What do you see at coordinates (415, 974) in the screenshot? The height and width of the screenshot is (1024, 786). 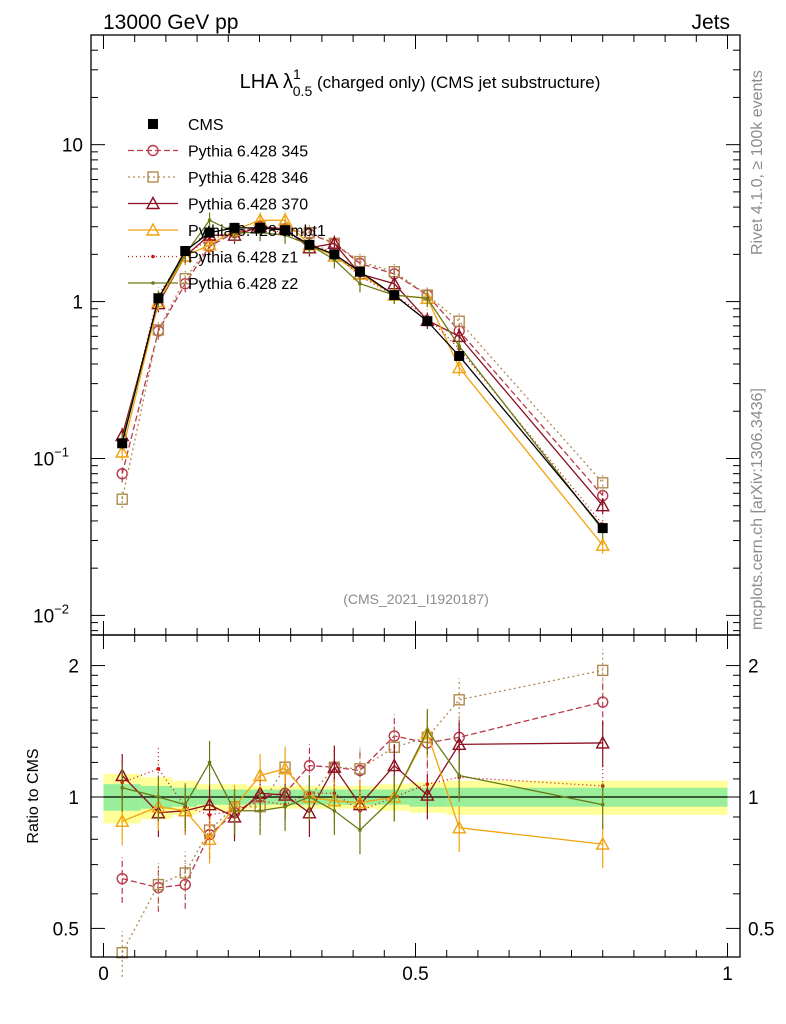 I see `x-tick-label: 0.5` at bounding box center [415, 974].